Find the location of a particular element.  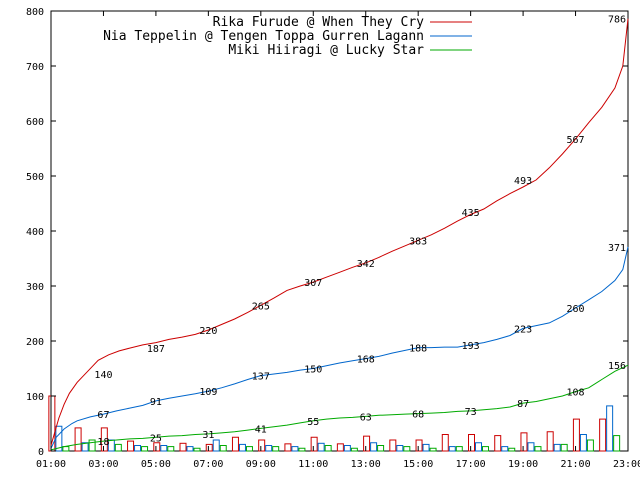

data-label: 435 is located at coordinates (471, 213).